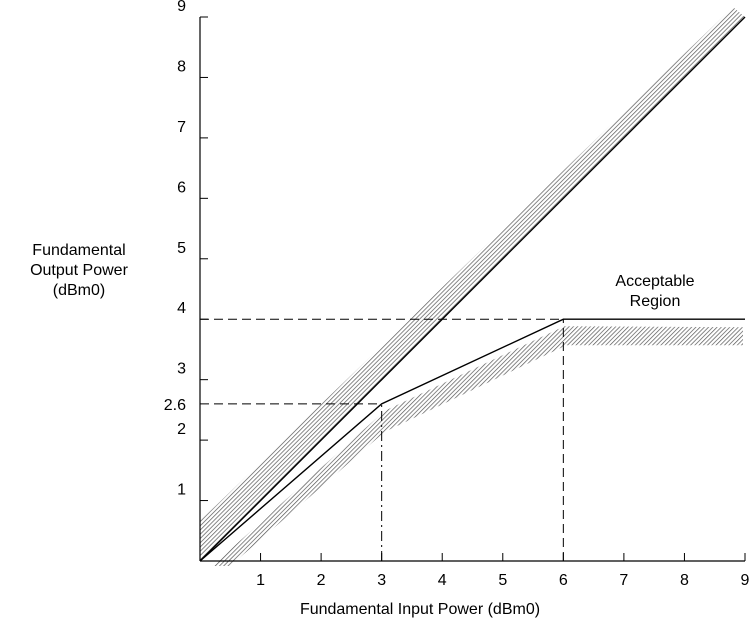 This screenshot has width=749, height=634. What do you see at coordinates (745, 580) in the screenshot?
I see `x-tick-label: 9` at bounding box center [745, 580].